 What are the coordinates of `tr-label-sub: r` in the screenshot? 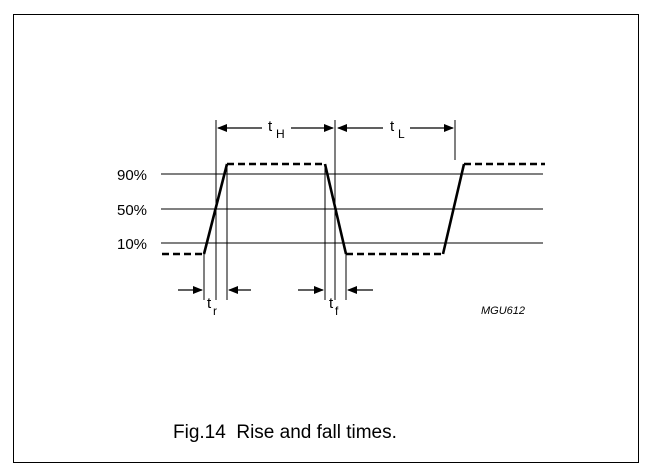 It's located at (215, 311).